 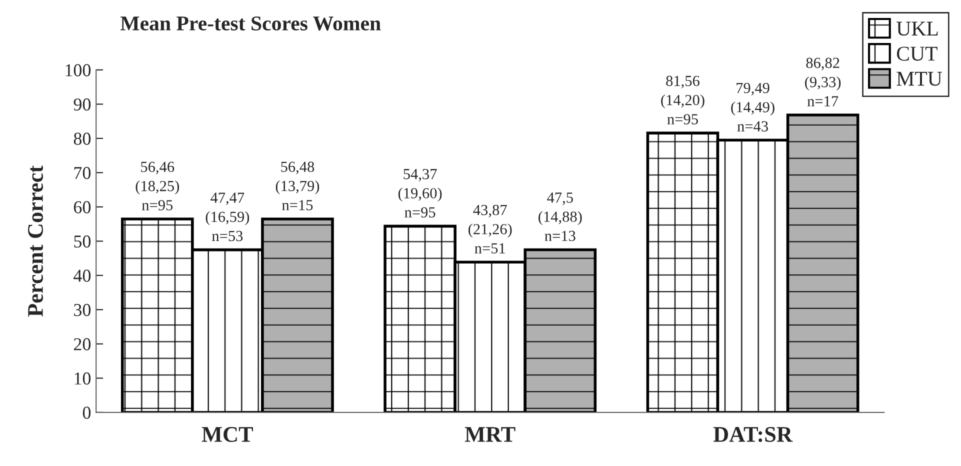 What do you see at coordinates (82, 241) in the screenshot?
I see `y-tick-label: 50` at bounding box center [82, 241].